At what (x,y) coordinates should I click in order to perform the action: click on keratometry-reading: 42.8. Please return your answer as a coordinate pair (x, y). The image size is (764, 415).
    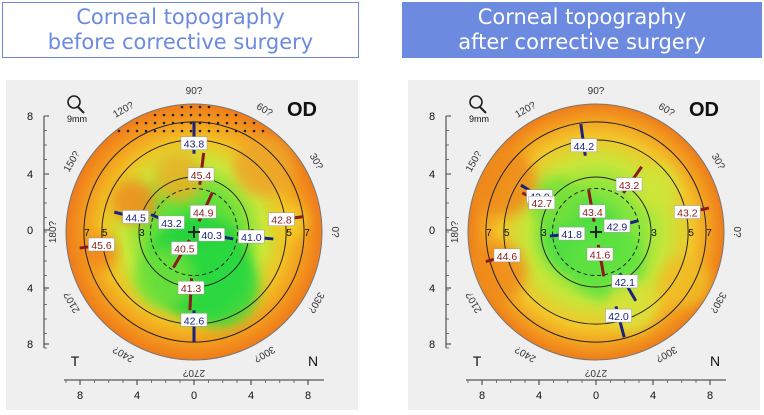
    Looking at the image, I should click on (281, 219).